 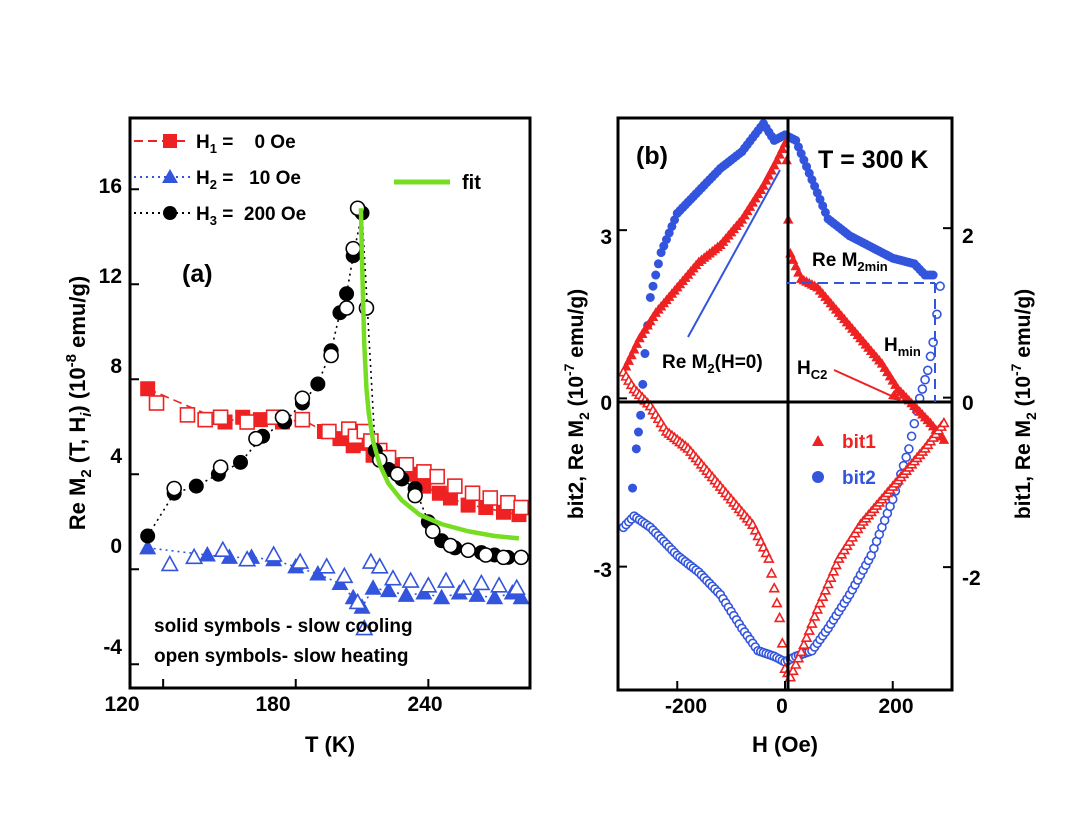 What do you see at coordinates (712, 364) in the screenshot?
I see `reh0-annotation: Re M2(H=0)` at bounding box center [712, 364].